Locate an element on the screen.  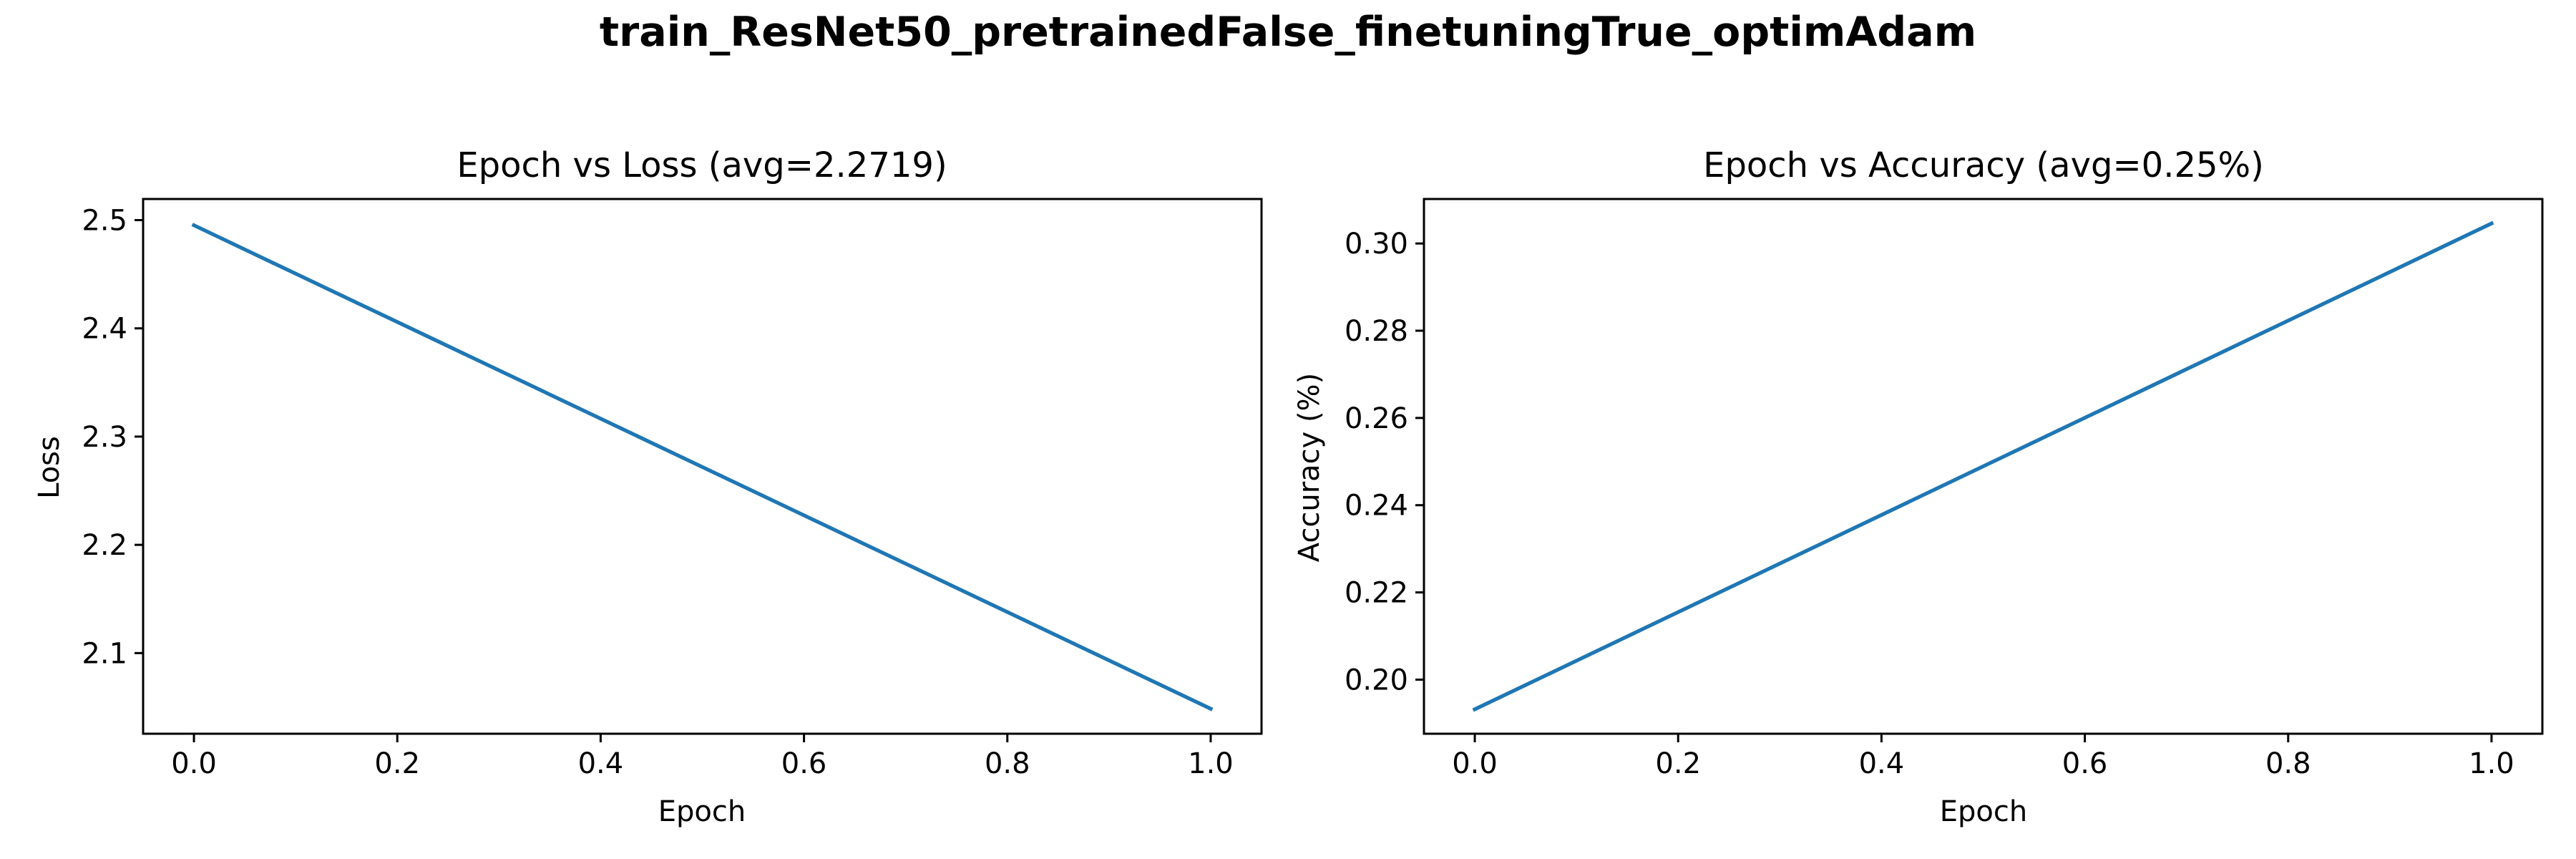
loss-y-tick-label: 2.4 is located at coordinates (104, 329).